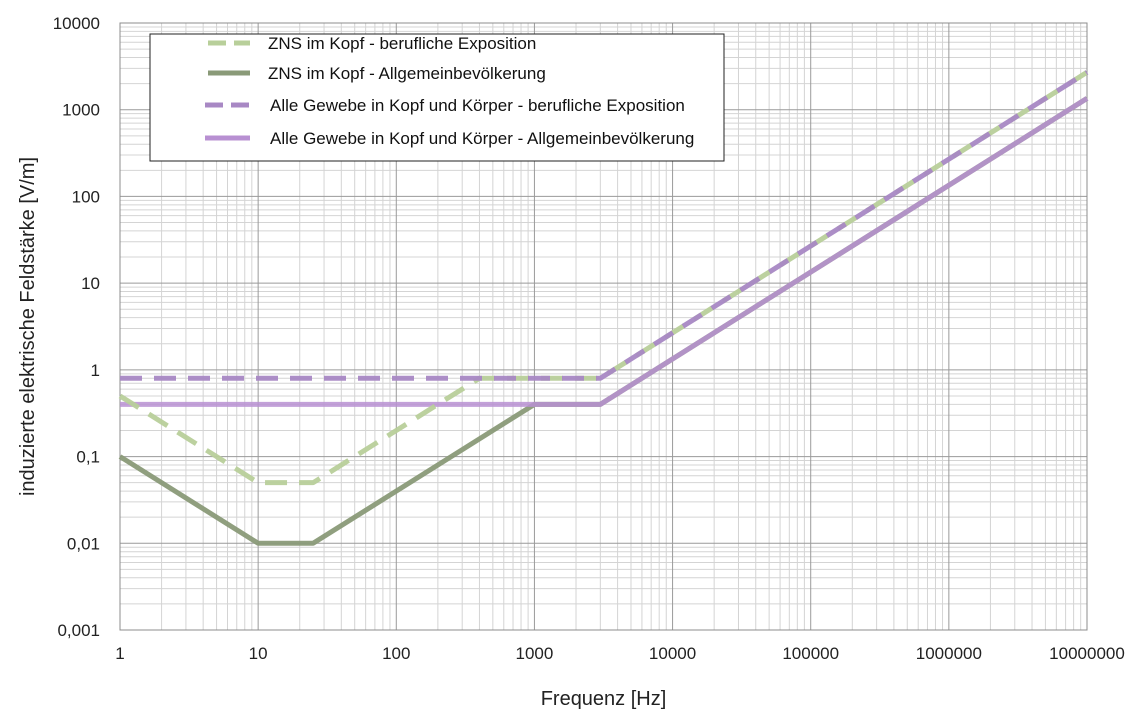 This screenshot has height=715, width=1143. What do you see at coordinates (81, 110) in the screenshot?
I see `y-tick-label: 1000` at bounding box center [81, 110].